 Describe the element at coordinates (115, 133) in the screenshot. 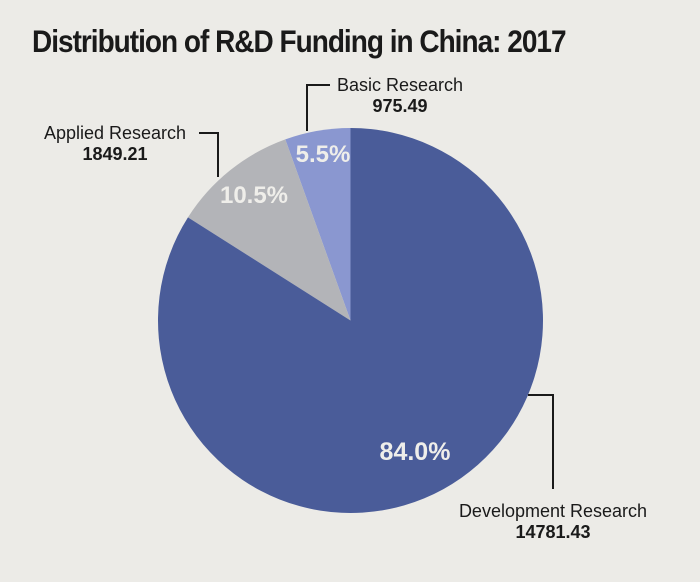

I see `slice-label-applied-research: Applied Research` at that location.